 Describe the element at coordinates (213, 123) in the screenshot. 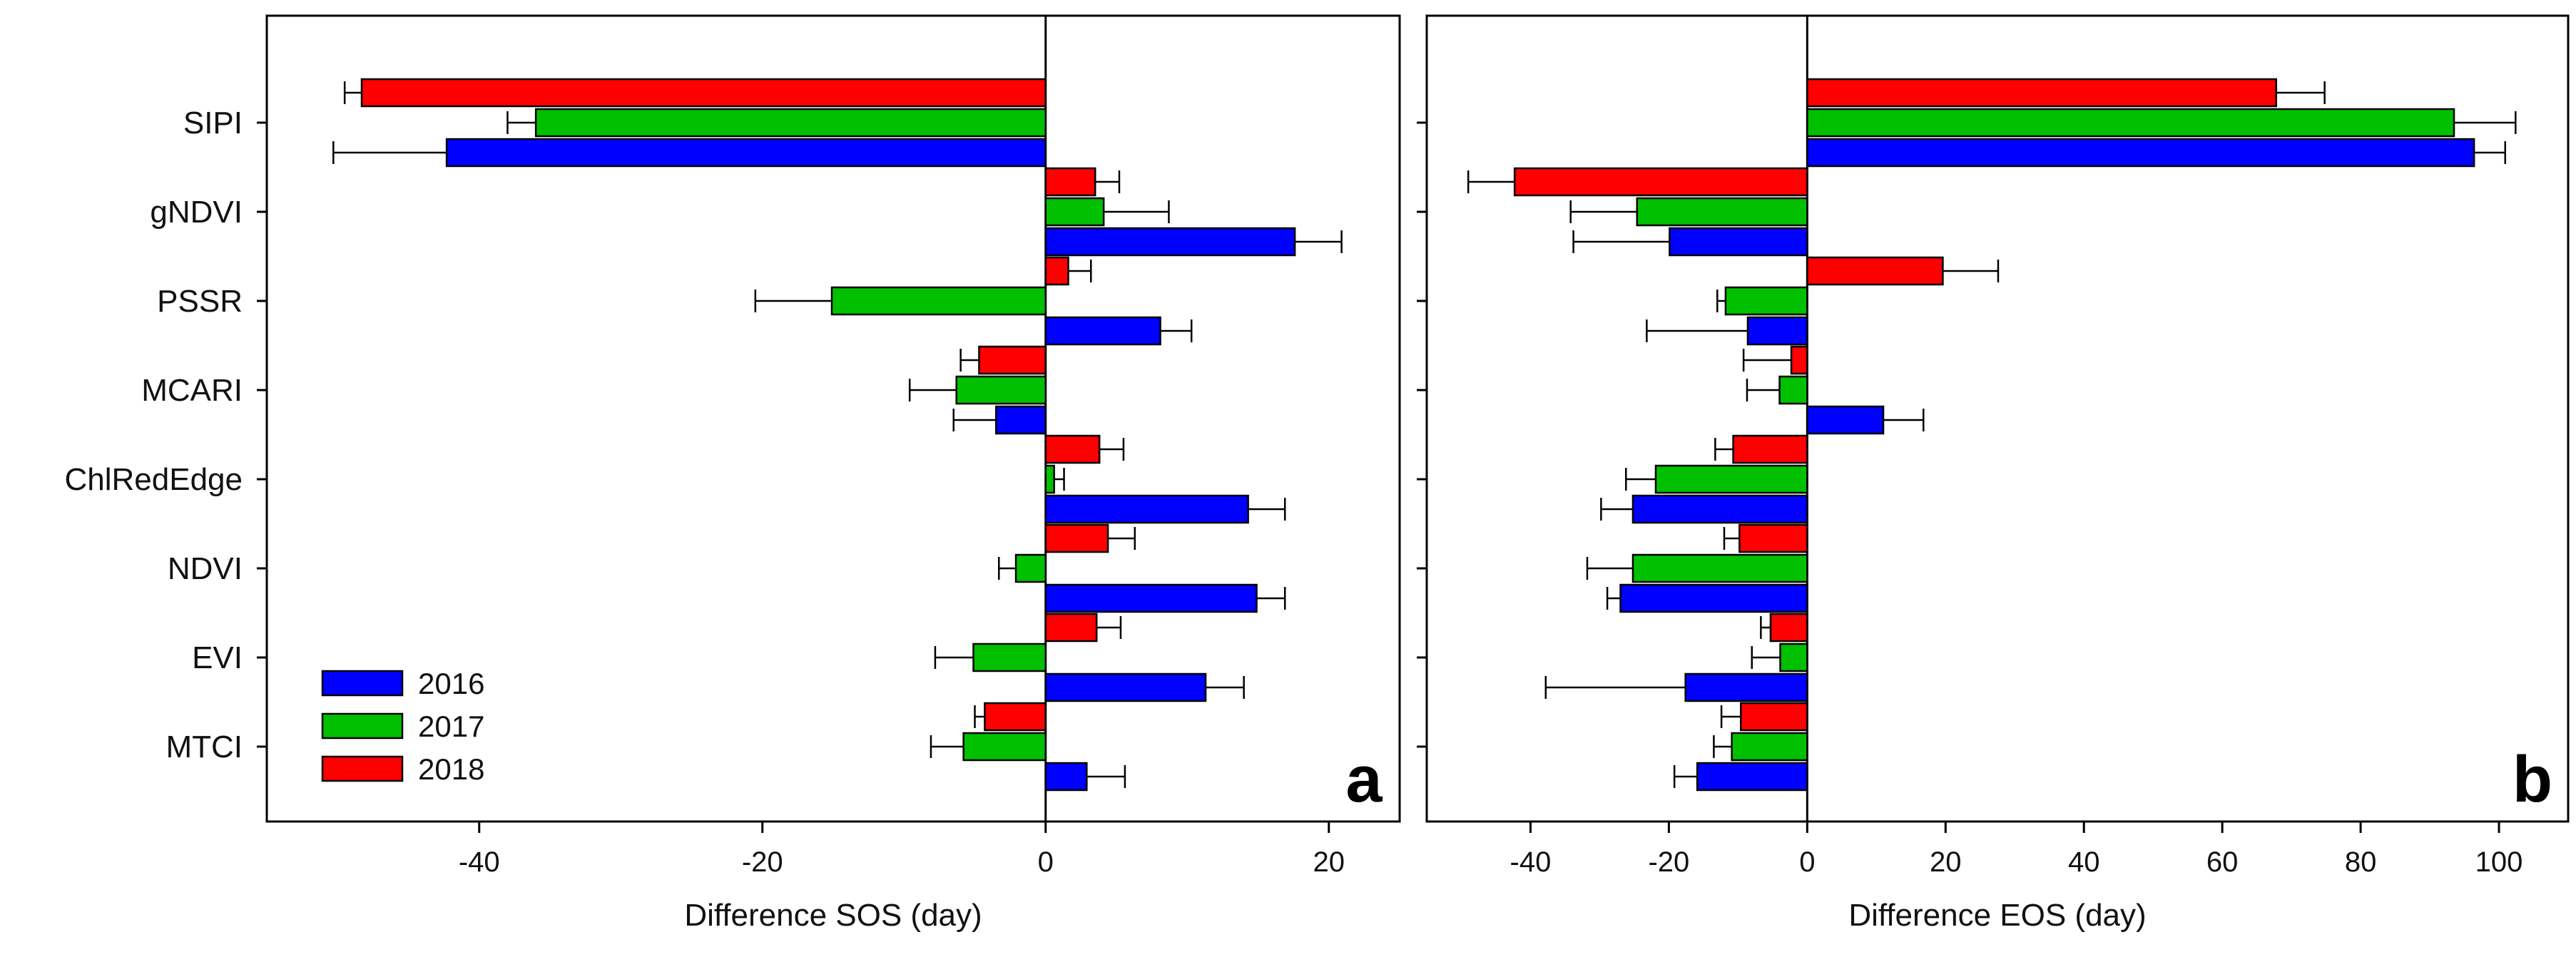

I see `category-label: SIPI` at that location.